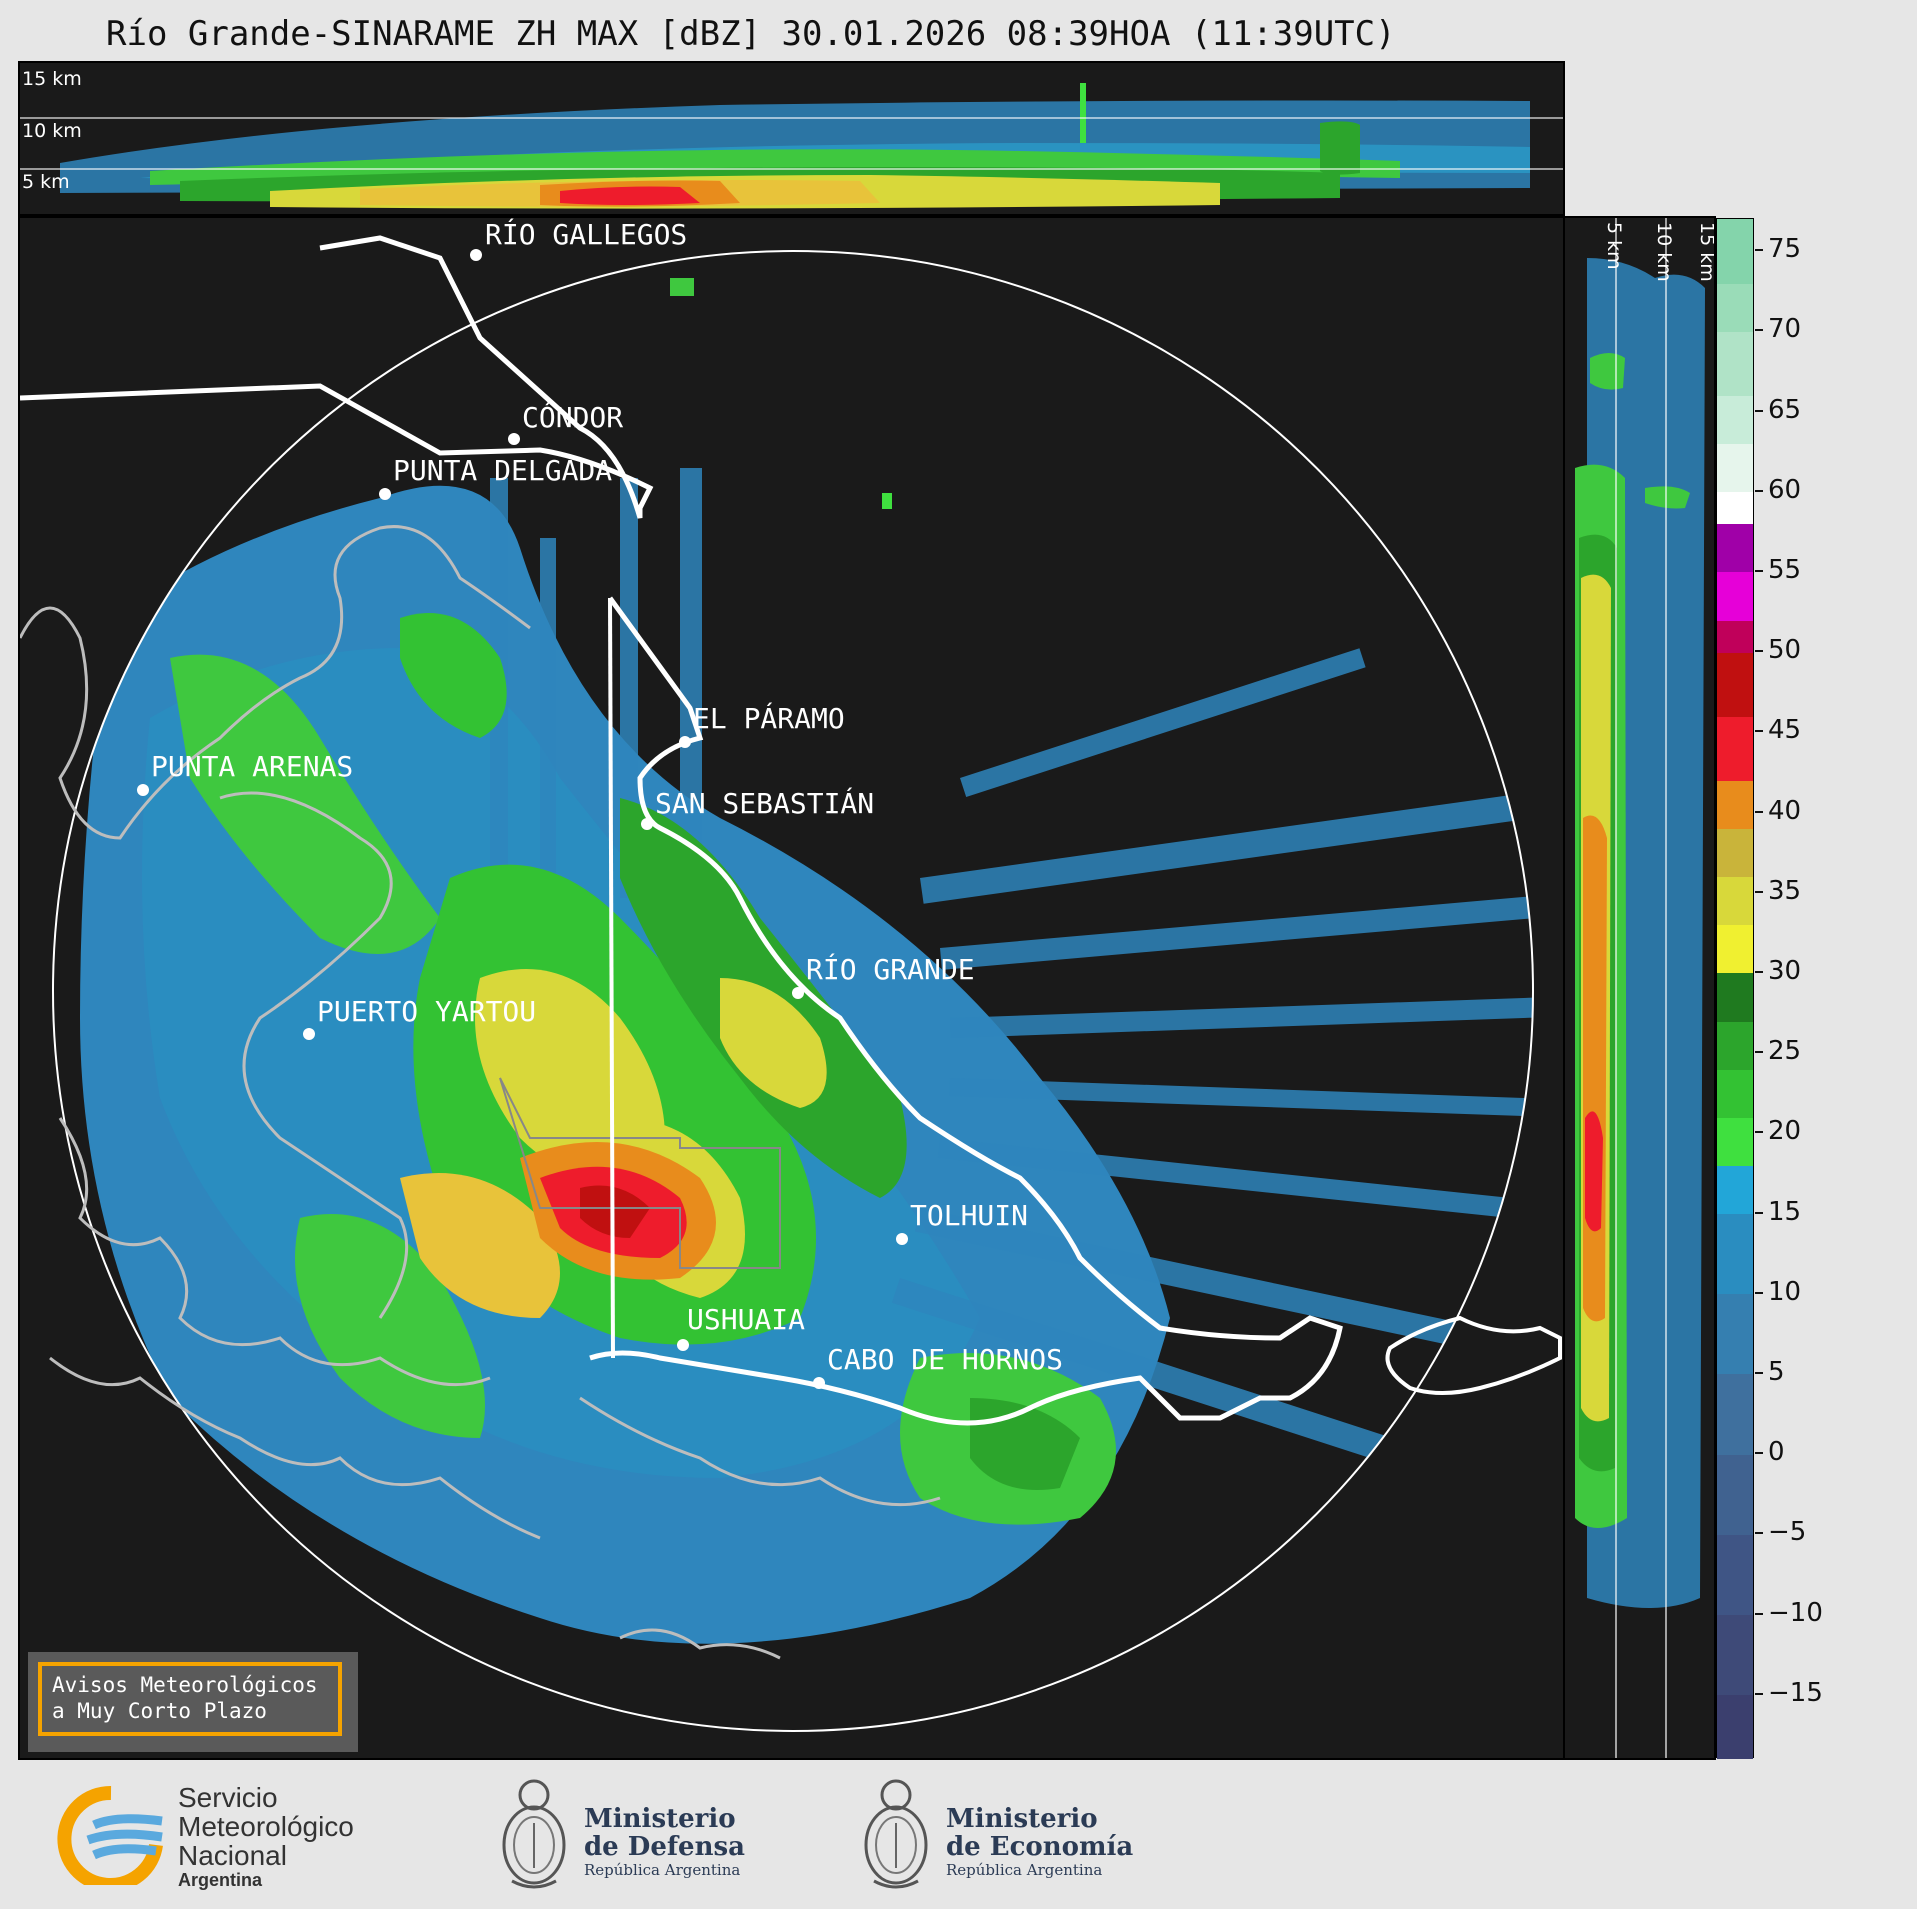 The height and width of the screenshot is (1909, 1917). What do you see at coordinates (586, 234) in the screenshot?
I see `city-label-rio-gallegos: RÍO GALLEGOS` at bounding box center [586, 234].